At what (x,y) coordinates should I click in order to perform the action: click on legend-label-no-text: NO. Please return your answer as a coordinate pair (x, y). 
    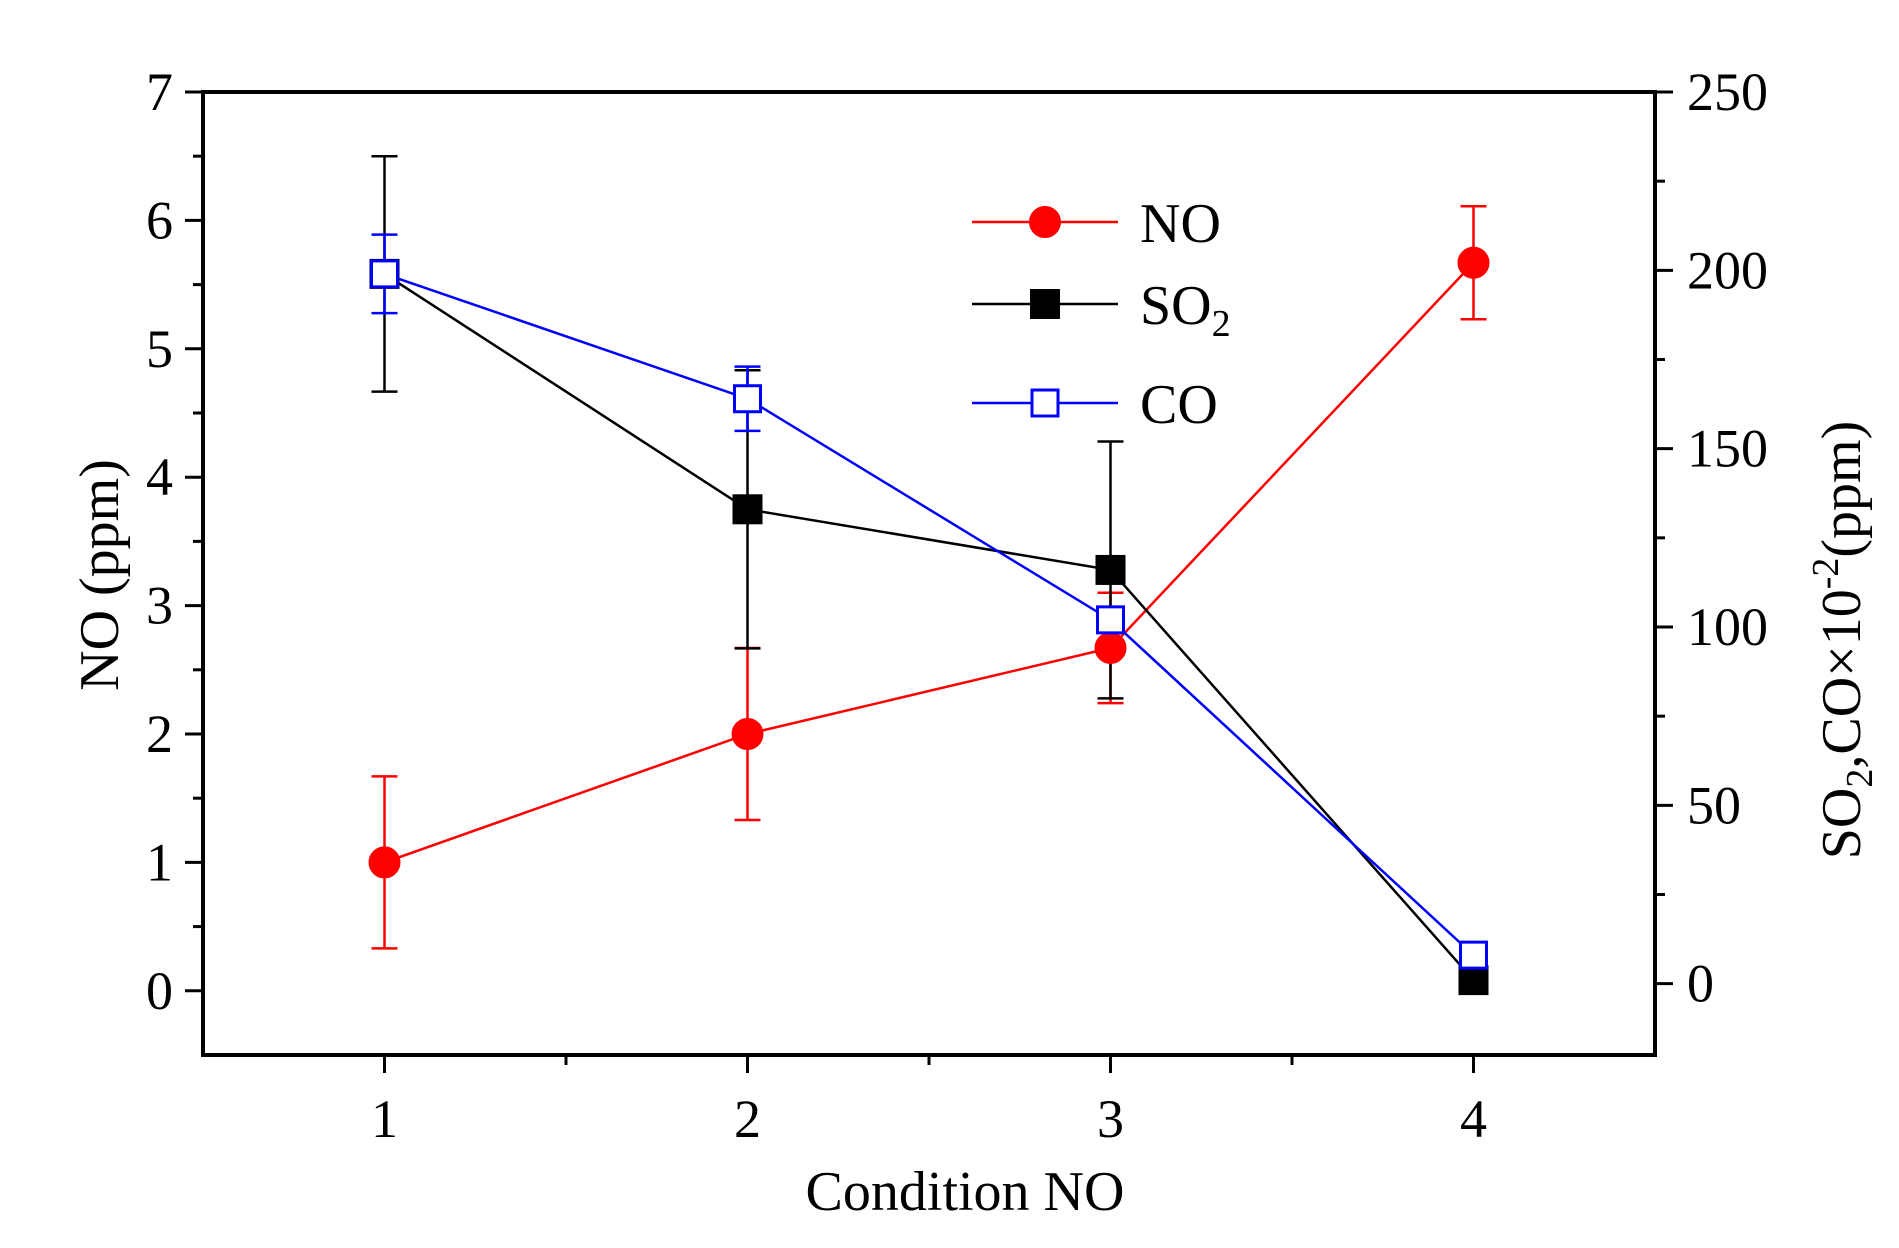
    Looking at the image, I should click on (1180, 224).